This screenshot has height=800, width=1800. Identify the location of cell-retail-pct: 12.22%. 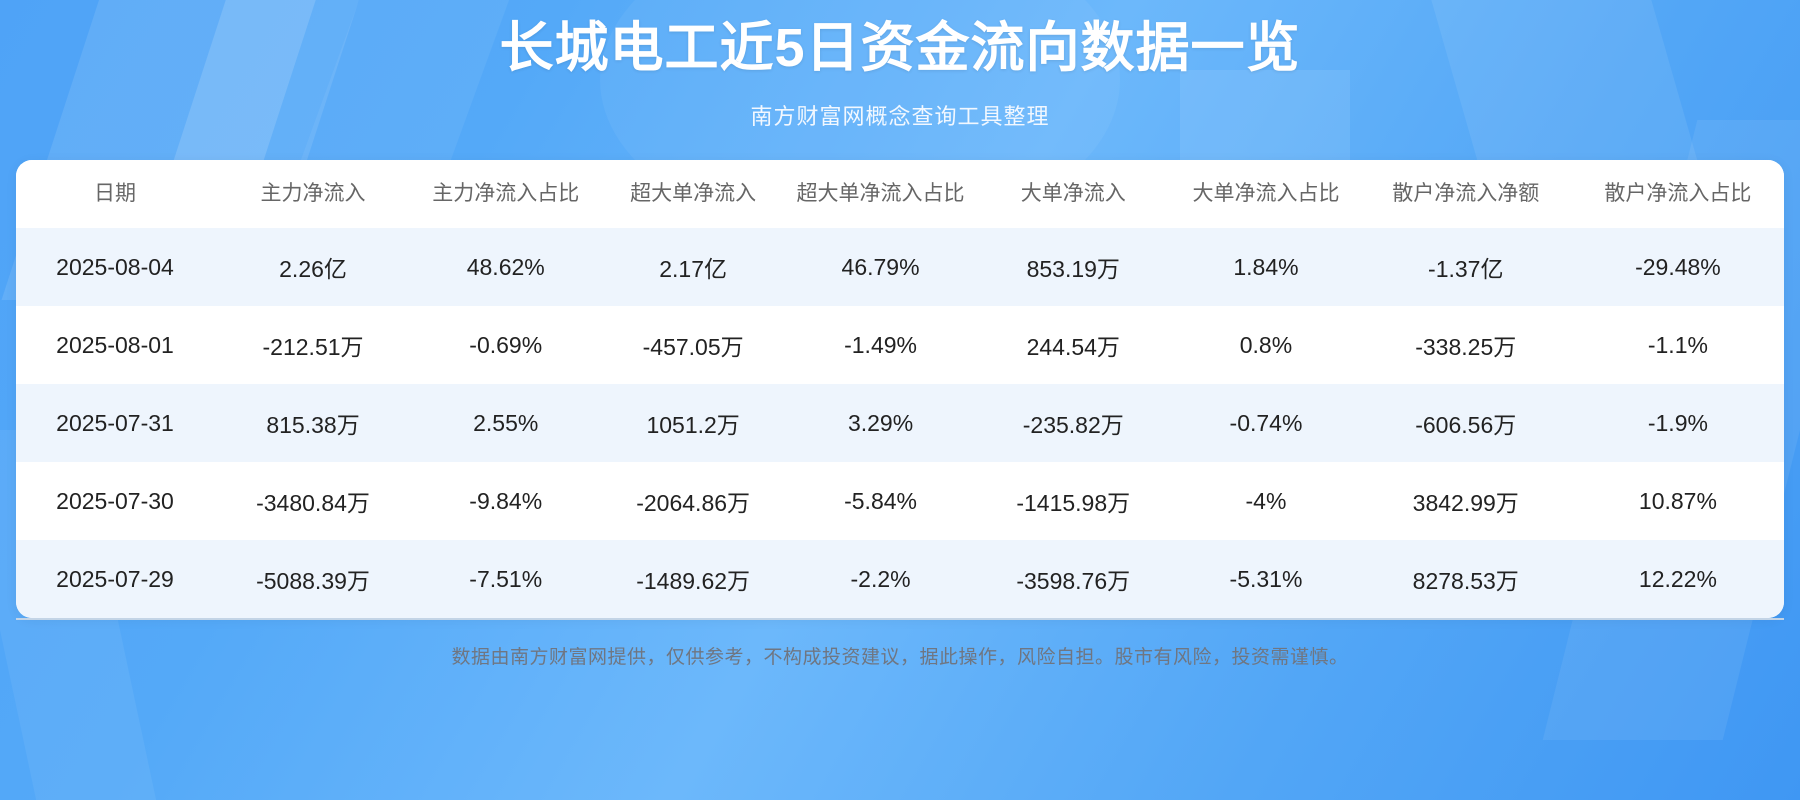
(1677, 579).